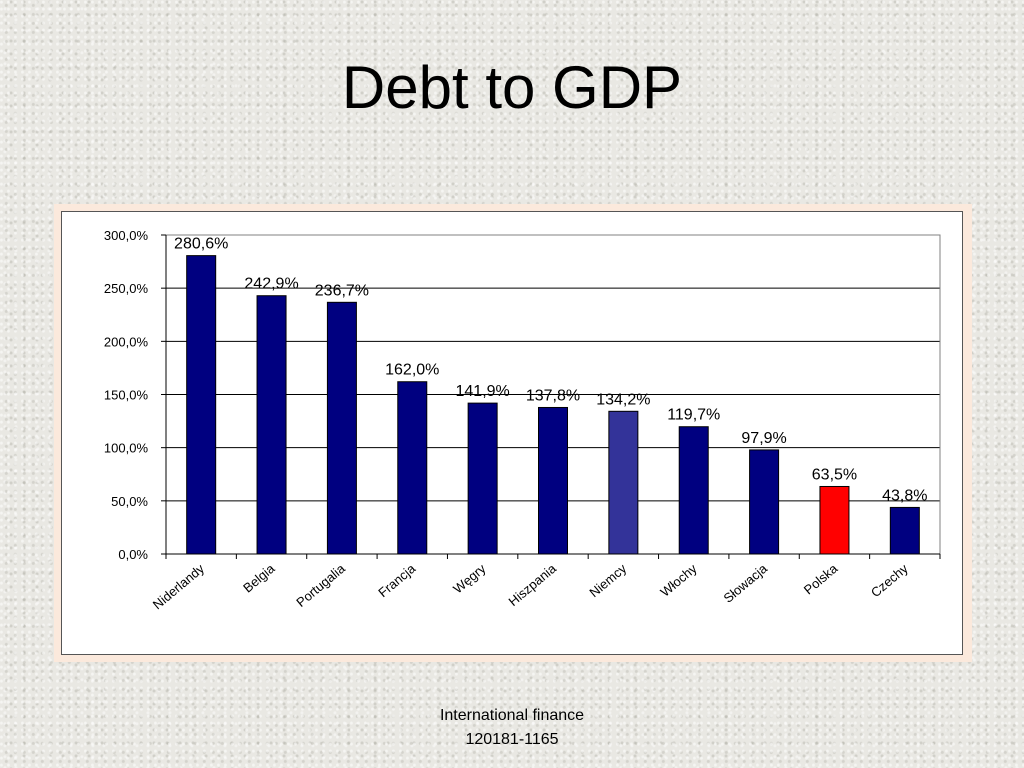  Describe the element at coordinates (904, 495) in the screenshot. I see `data-label: 43,8%` at that location.